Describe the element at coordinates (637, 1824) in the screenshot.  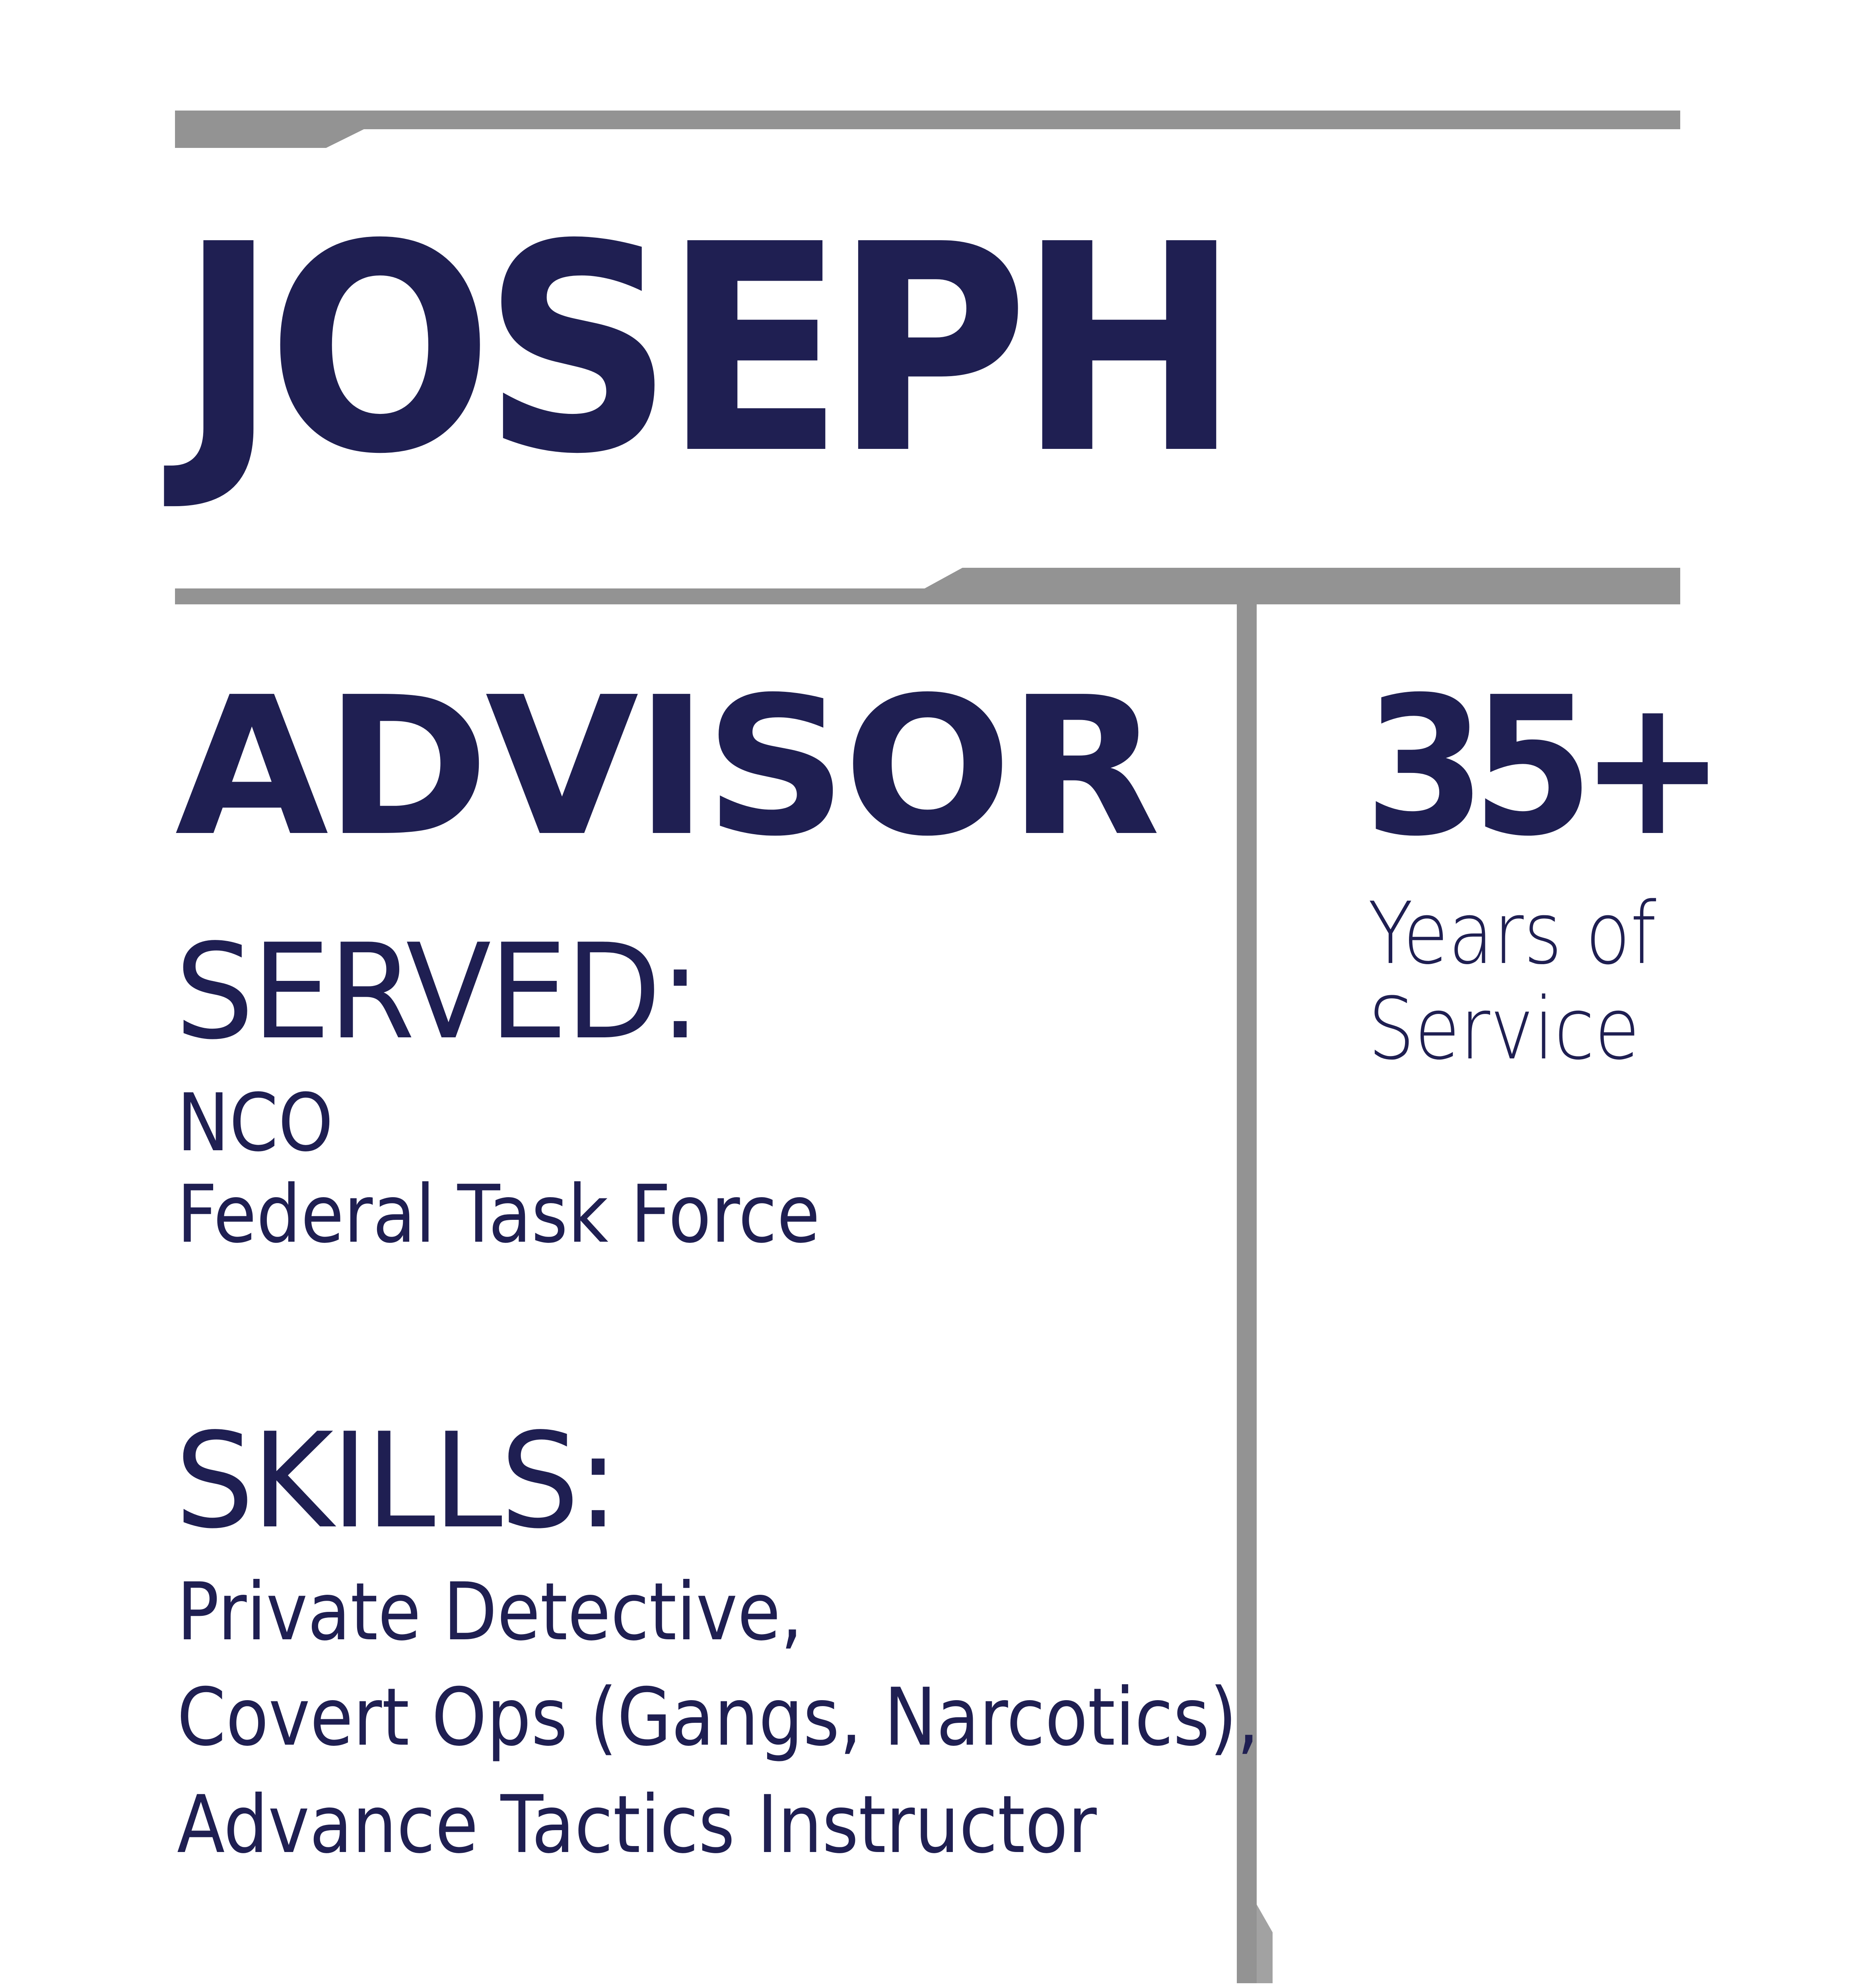
I see `skills-line: Advance Tactics Instructor` at that location.